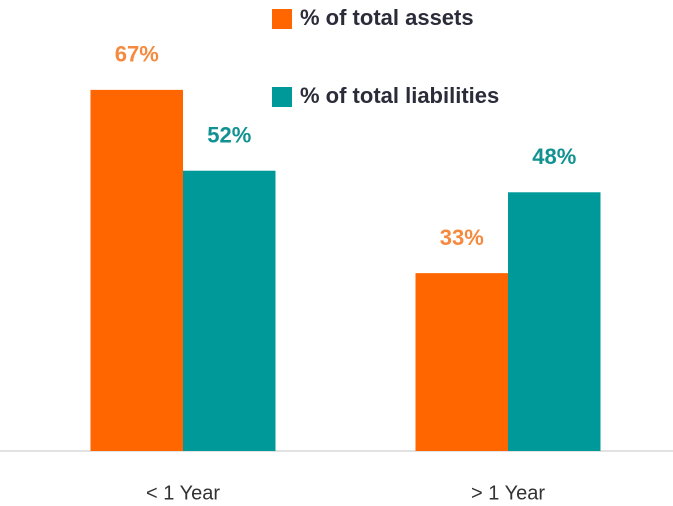 Image resolution: width=673 pixels, height=506 pixels. I want to click on value-label: 48%, so click(554, 156).